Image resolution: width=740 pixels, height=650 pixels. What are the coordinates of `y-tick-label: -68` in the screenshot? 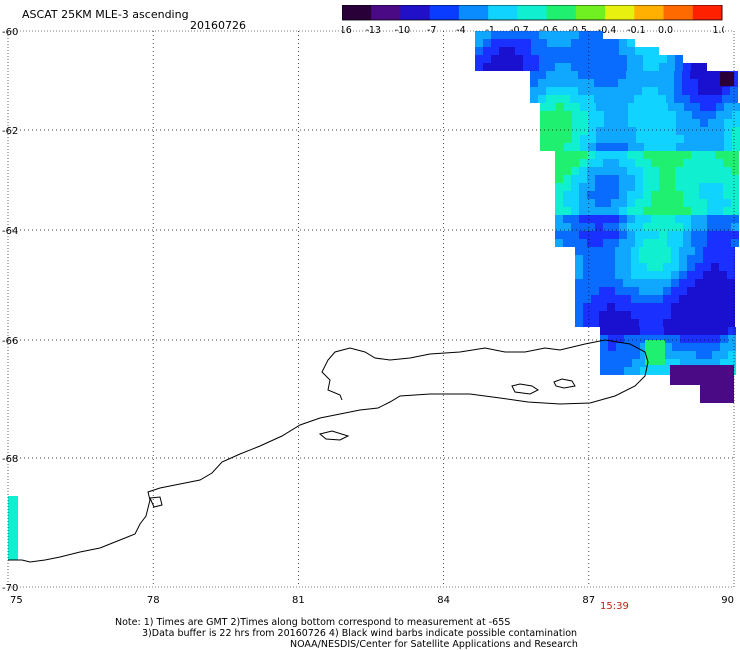 It's located at (10, 459).